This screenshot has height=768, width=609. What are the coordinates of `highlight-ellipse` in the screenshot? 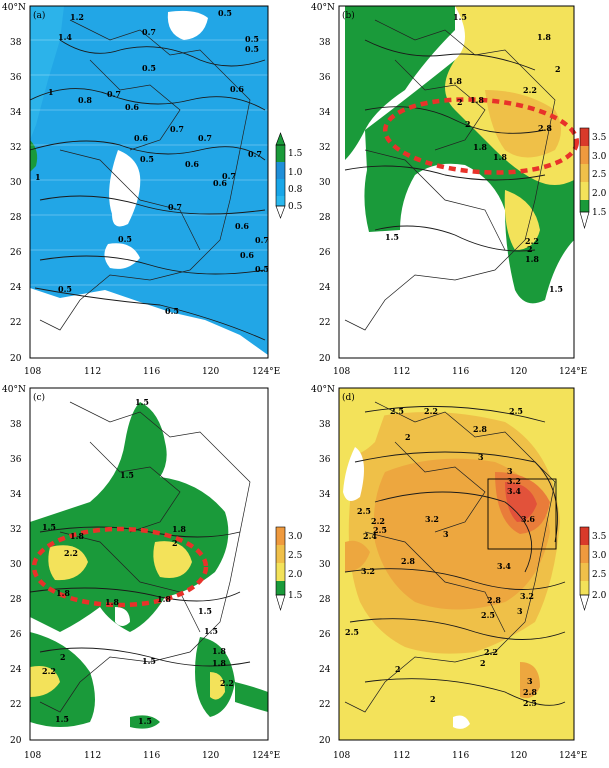 It's located at (481, 136).